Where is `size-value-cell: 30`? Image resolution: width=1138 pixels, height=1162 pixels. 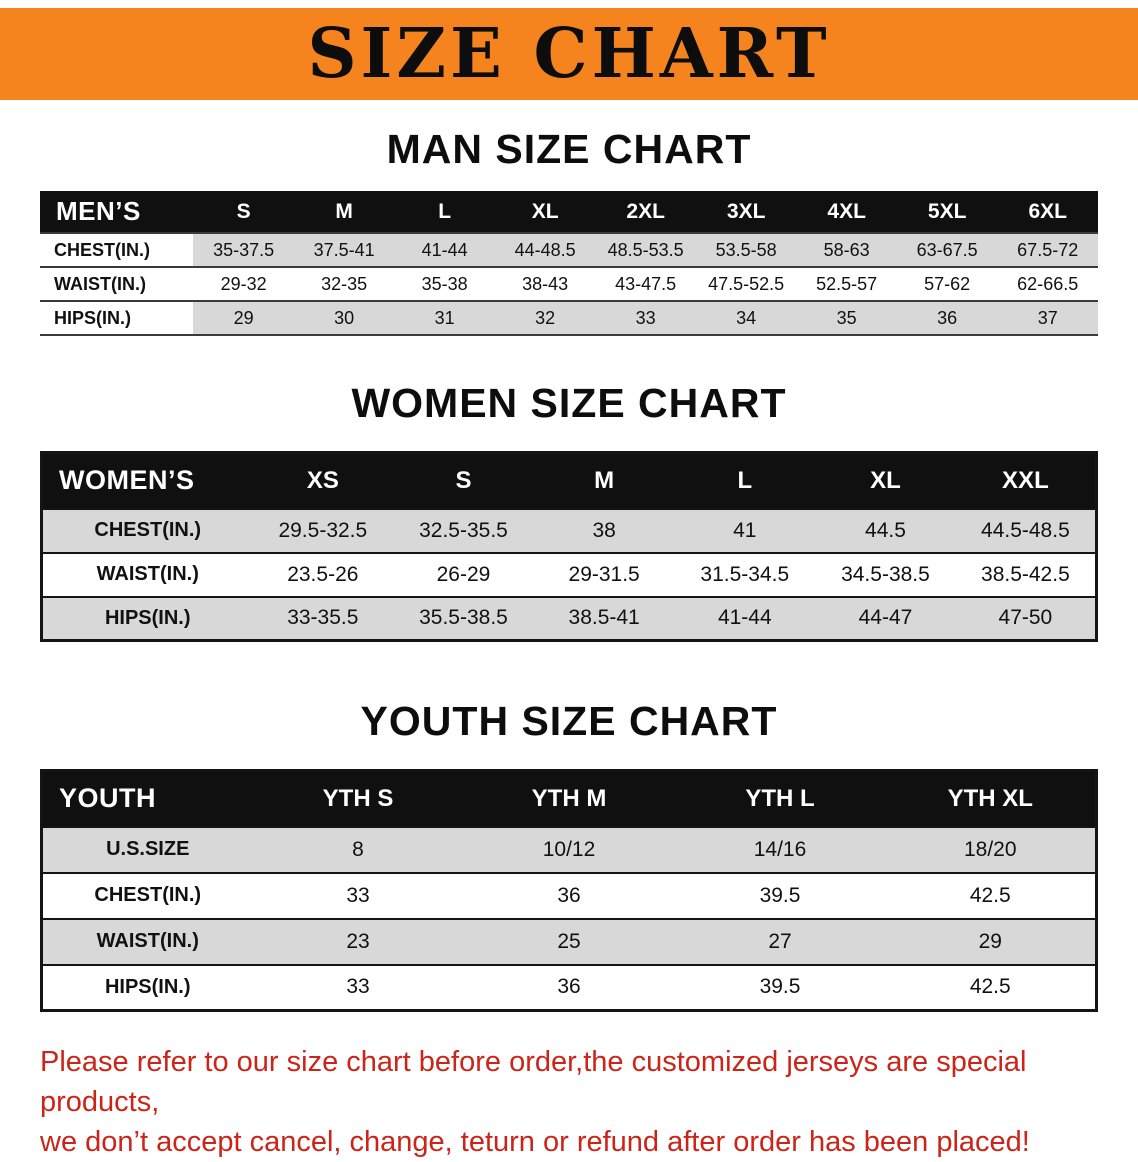 size-value-cell: 30 is located at coordinates (344, 317).